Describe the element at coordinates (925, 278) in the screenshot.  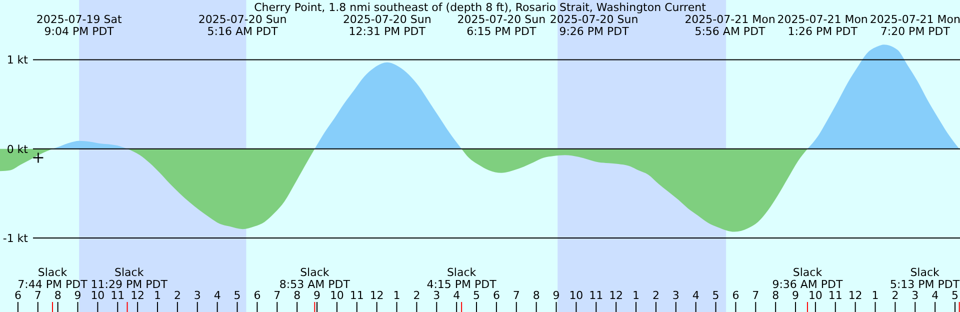
I see `annotation: Slack 5:13 PM PDT` at that location.